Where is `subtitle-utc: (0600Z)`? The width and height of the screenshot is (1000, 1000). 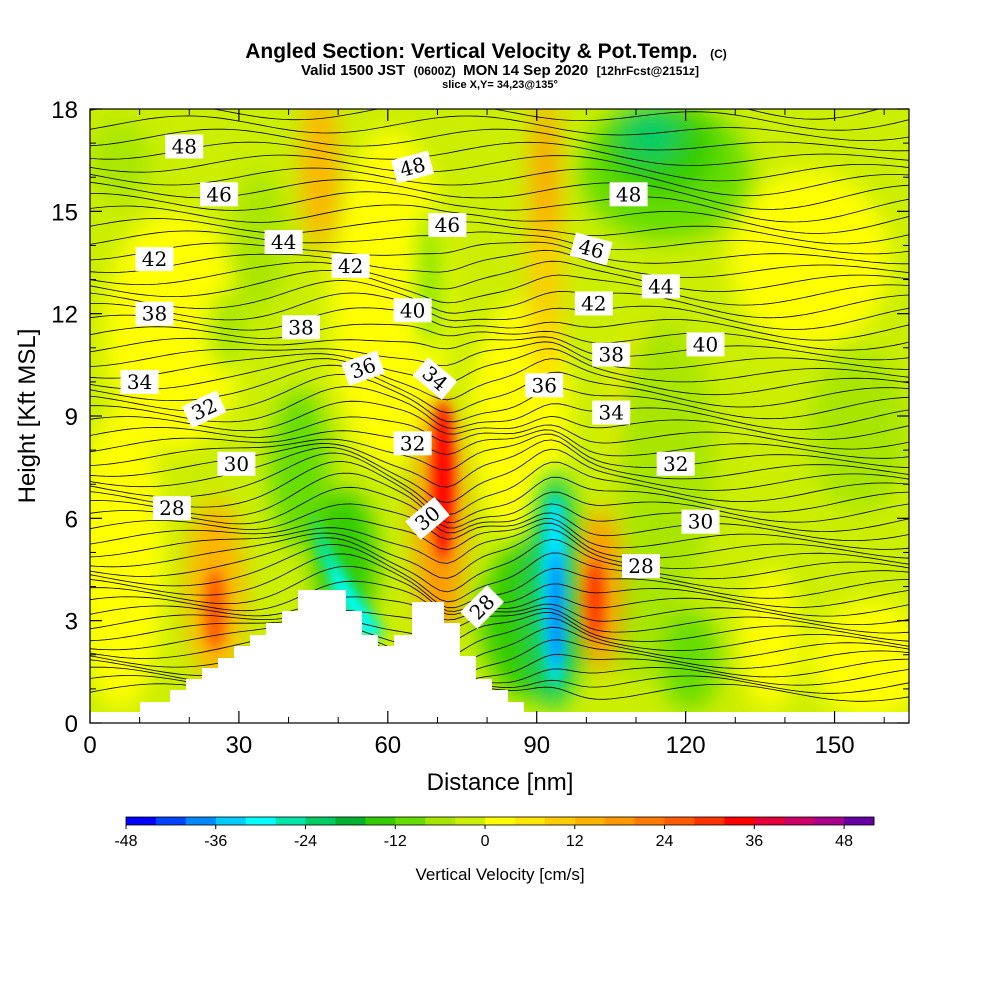 subtitle-utc: (0600Z) is located at coordinates (435, 71).